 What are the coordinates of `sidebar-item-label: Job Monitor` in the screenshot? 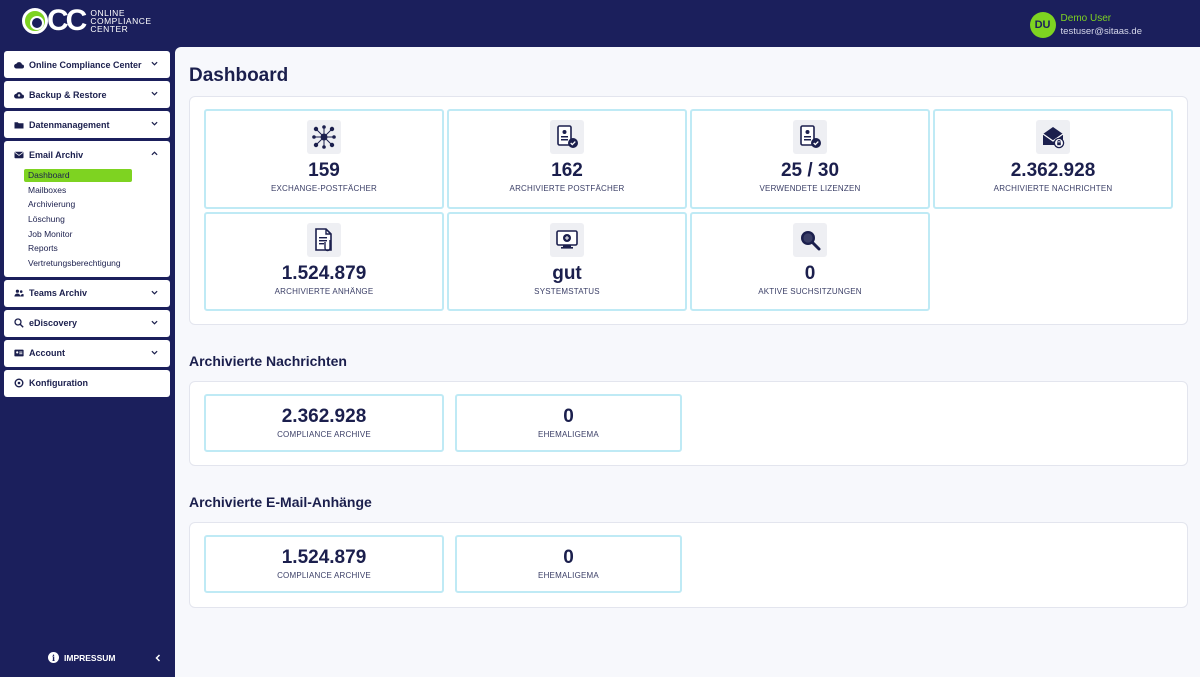 It's located at (50, 233).